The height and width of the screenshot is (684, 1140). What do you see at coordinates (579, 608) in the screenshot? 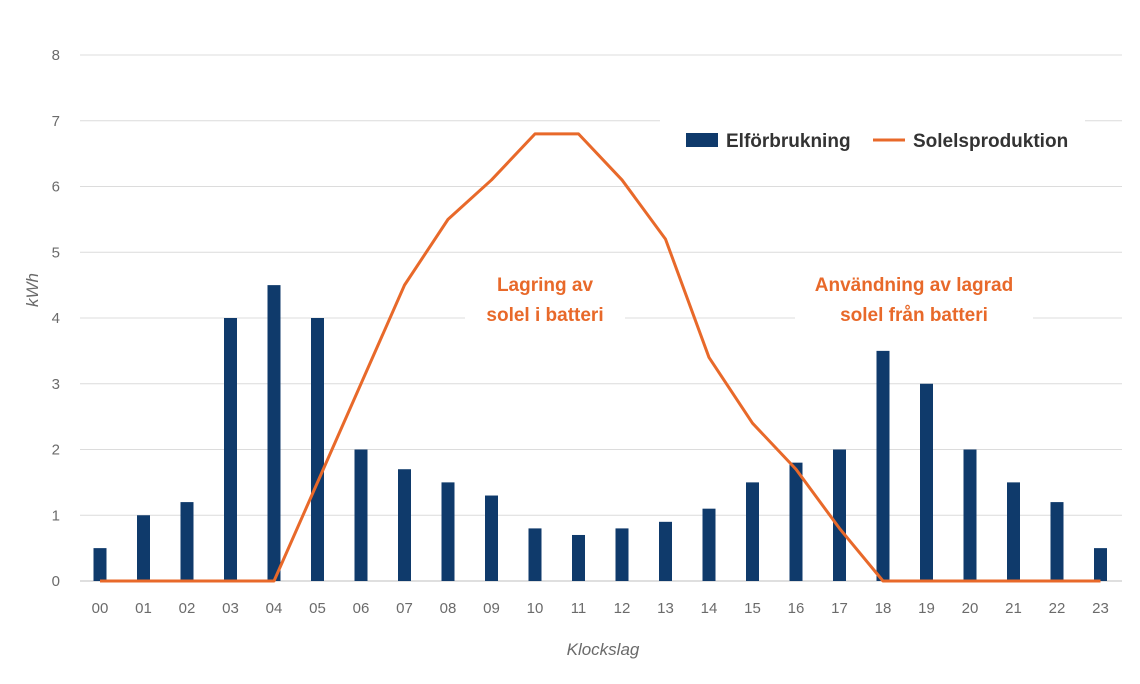
I see `x-tick-label-11: 11` at bounding box center [579, 608].